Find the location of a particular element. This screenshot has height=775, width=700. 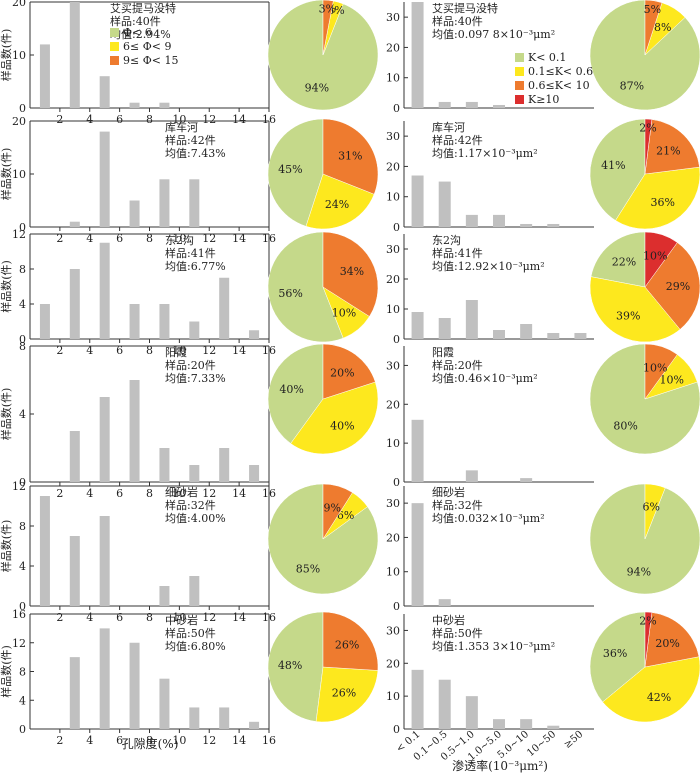

legend-label: K< 0.1 is located at coordinates (547, 57).